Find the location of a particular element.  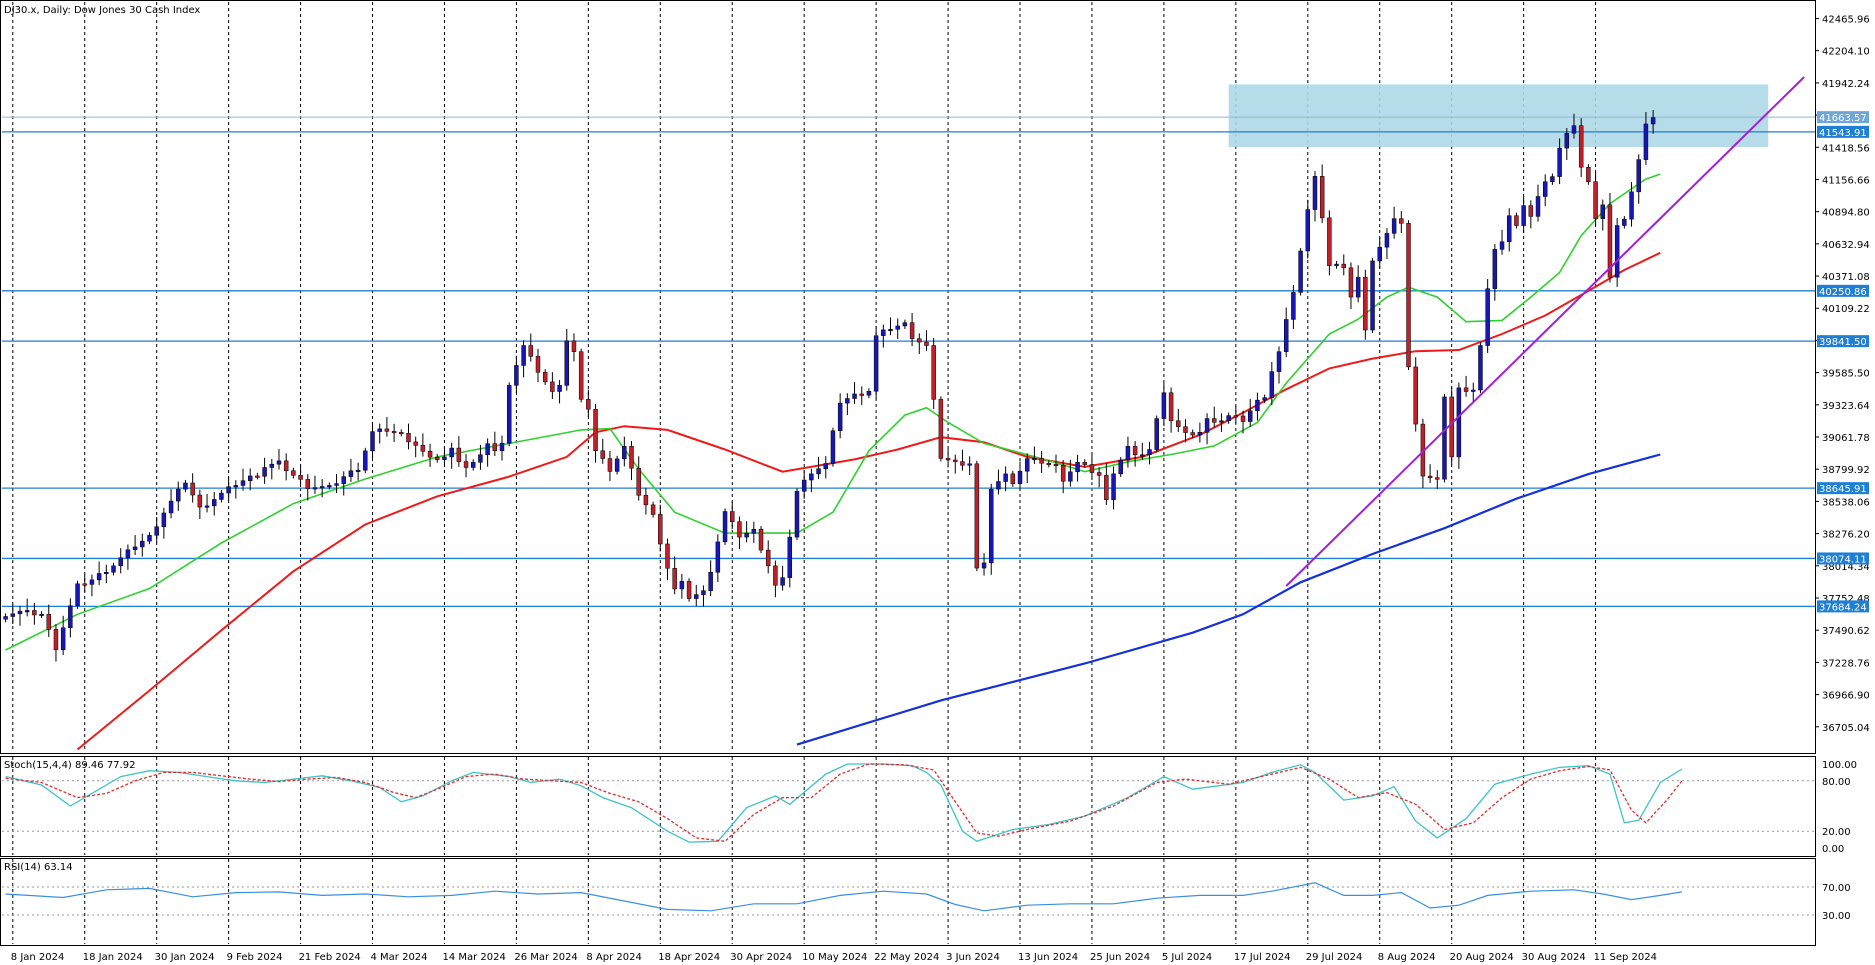

price-tag-label: 38074.11 is located at coordinates (1843, 559).